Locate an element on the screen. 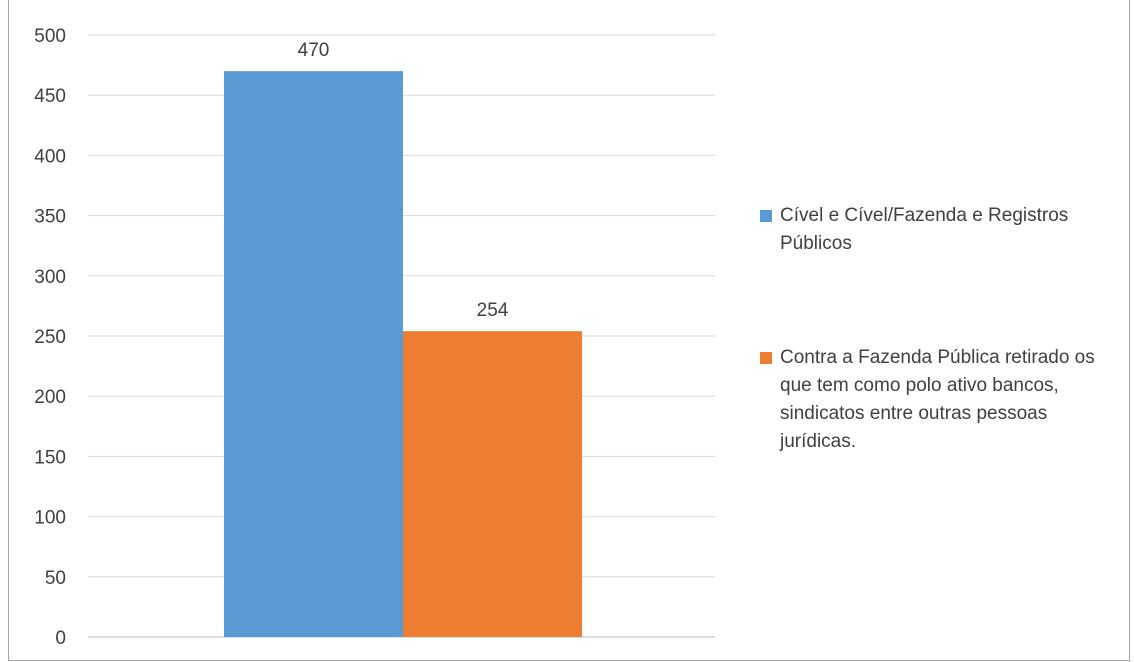 Image resolution: width=1134 pixels, height=662 pixels. y-tick-label: 500 is located at coordinates (50, 36).